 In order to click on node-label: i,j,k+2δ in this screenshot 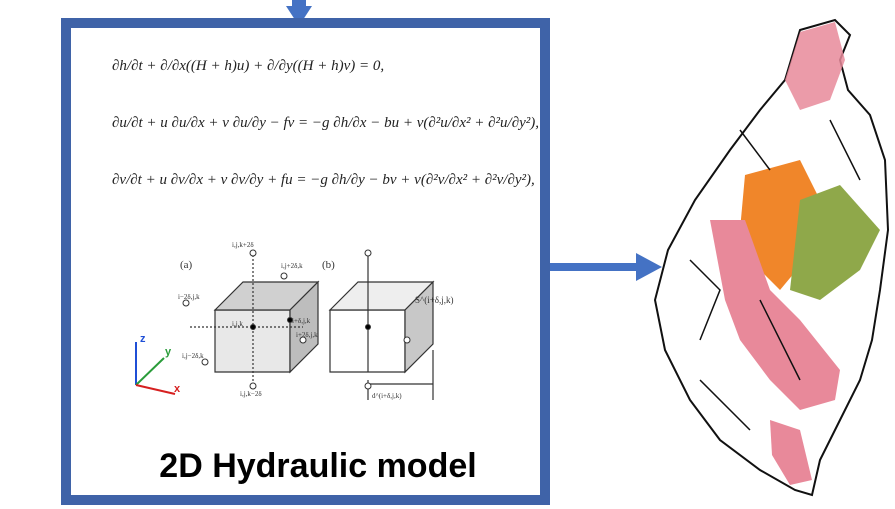, I will do `click(243, 245)`.